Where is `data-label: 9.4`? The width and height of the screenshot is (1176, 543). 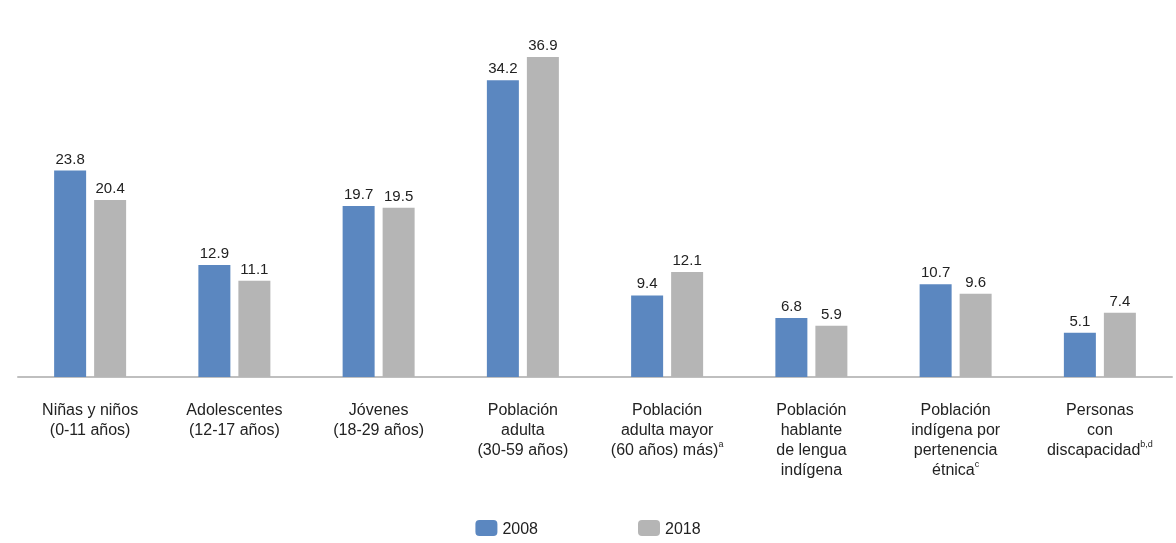
data-label: 9.4 is located at coordinates (647, 283).